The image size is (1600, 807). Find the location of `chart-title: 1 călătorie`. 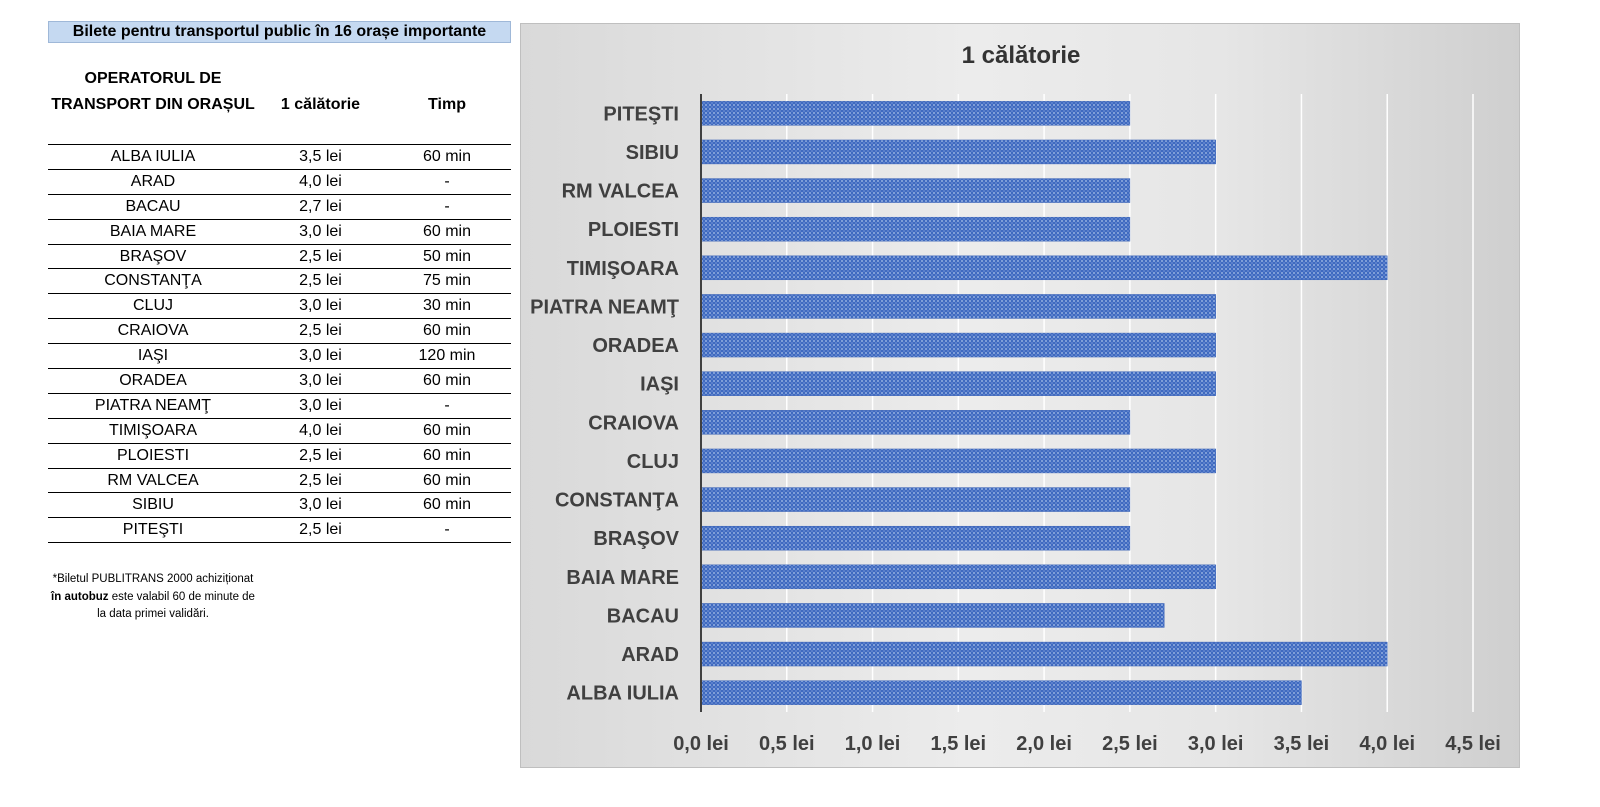

chart-title: 1 călătorie is located at coordinates (1021, 55).